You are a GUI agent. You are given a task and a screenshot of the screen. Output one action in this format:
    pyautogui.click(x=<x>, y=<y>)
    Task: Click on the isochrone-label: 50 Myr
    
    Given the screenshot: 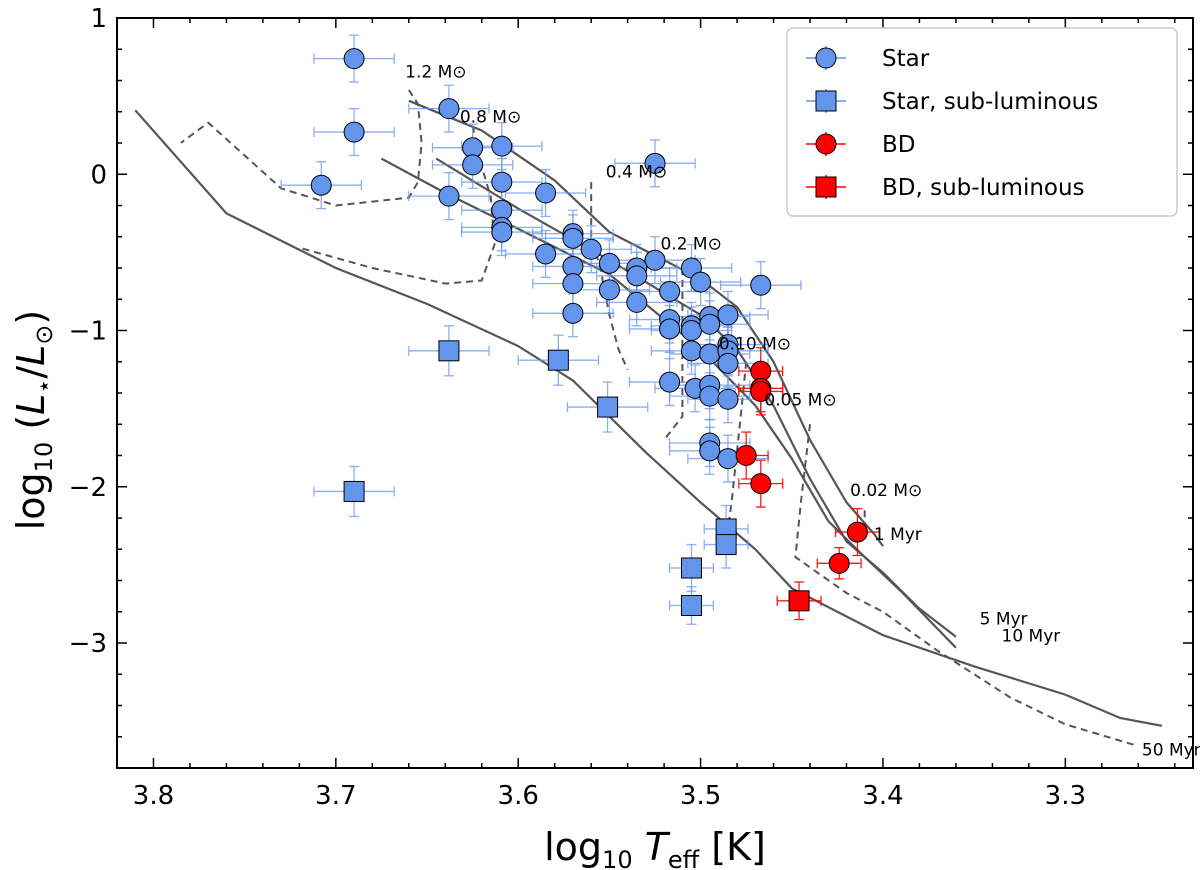 What is the action you would take?
    pyautogui.click(x=1171, y=751)
    